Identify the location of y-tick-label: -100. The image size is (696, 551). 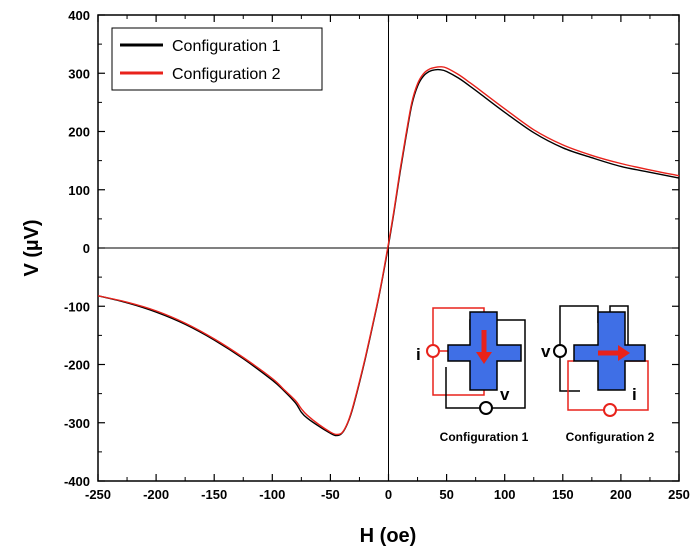
(77, 306).